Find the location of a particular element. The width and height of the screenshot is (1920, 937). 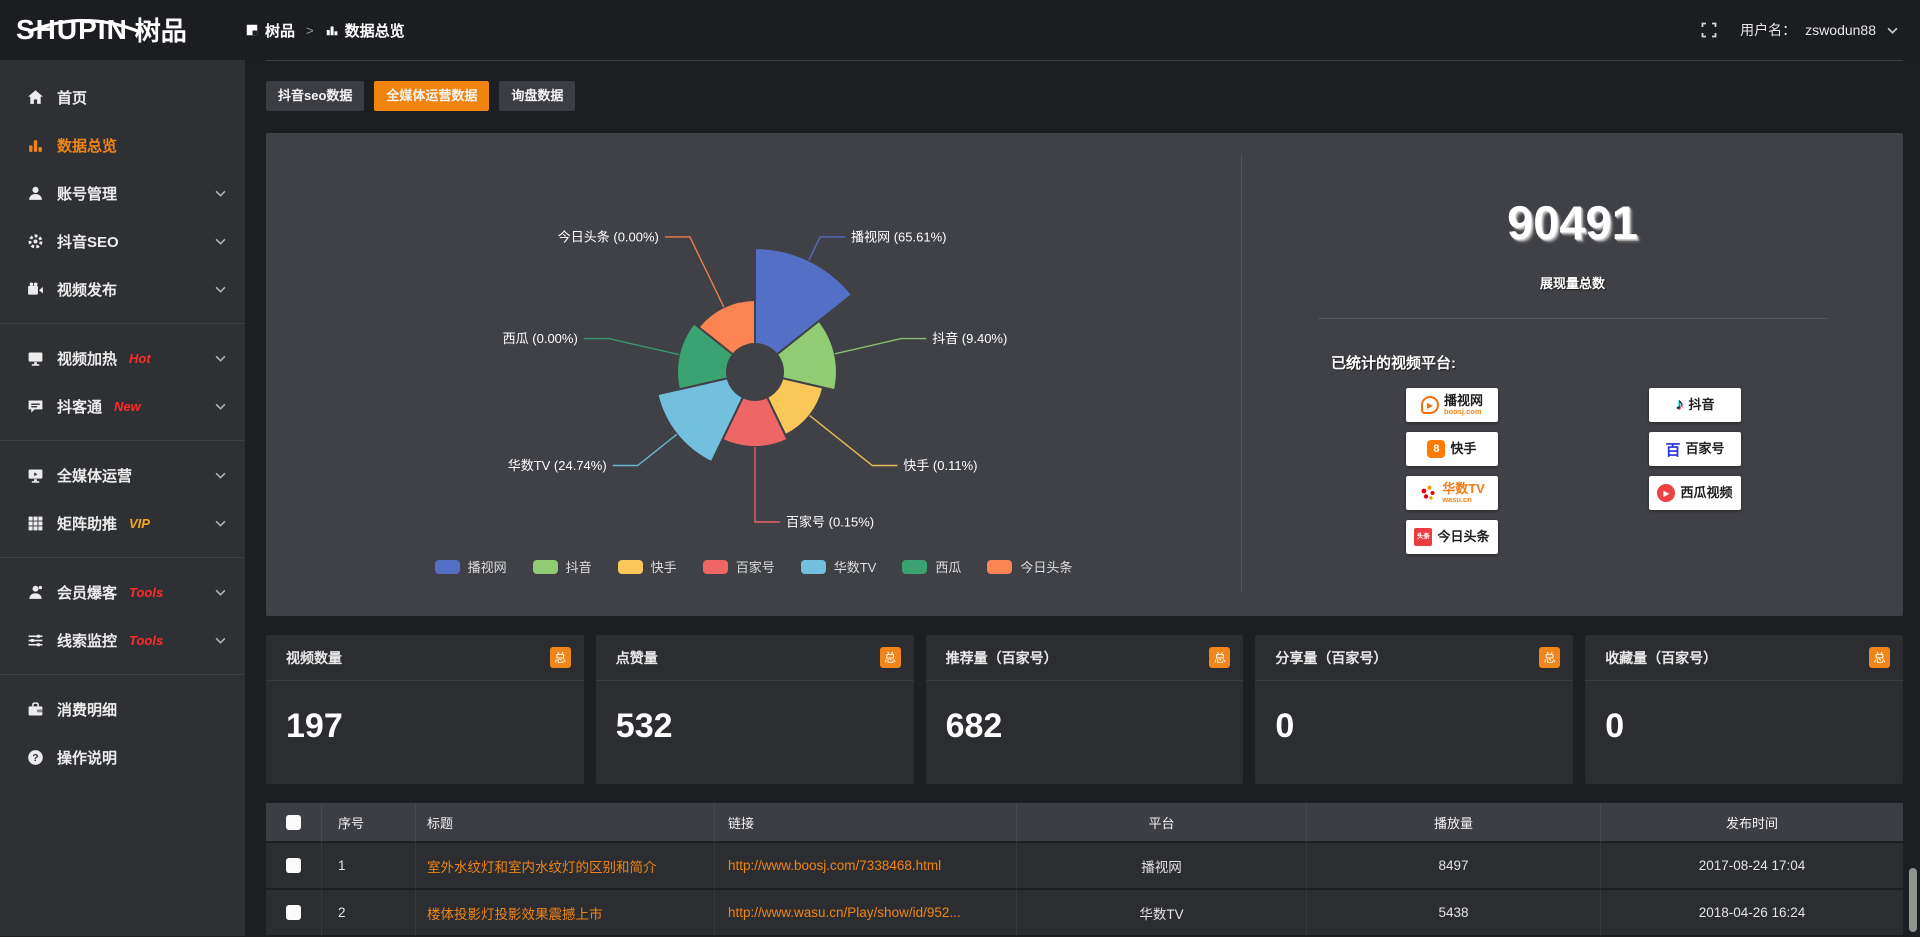

sidebar-item-video-heating: 视频加热 Hot is located at coordinates (122, 358).